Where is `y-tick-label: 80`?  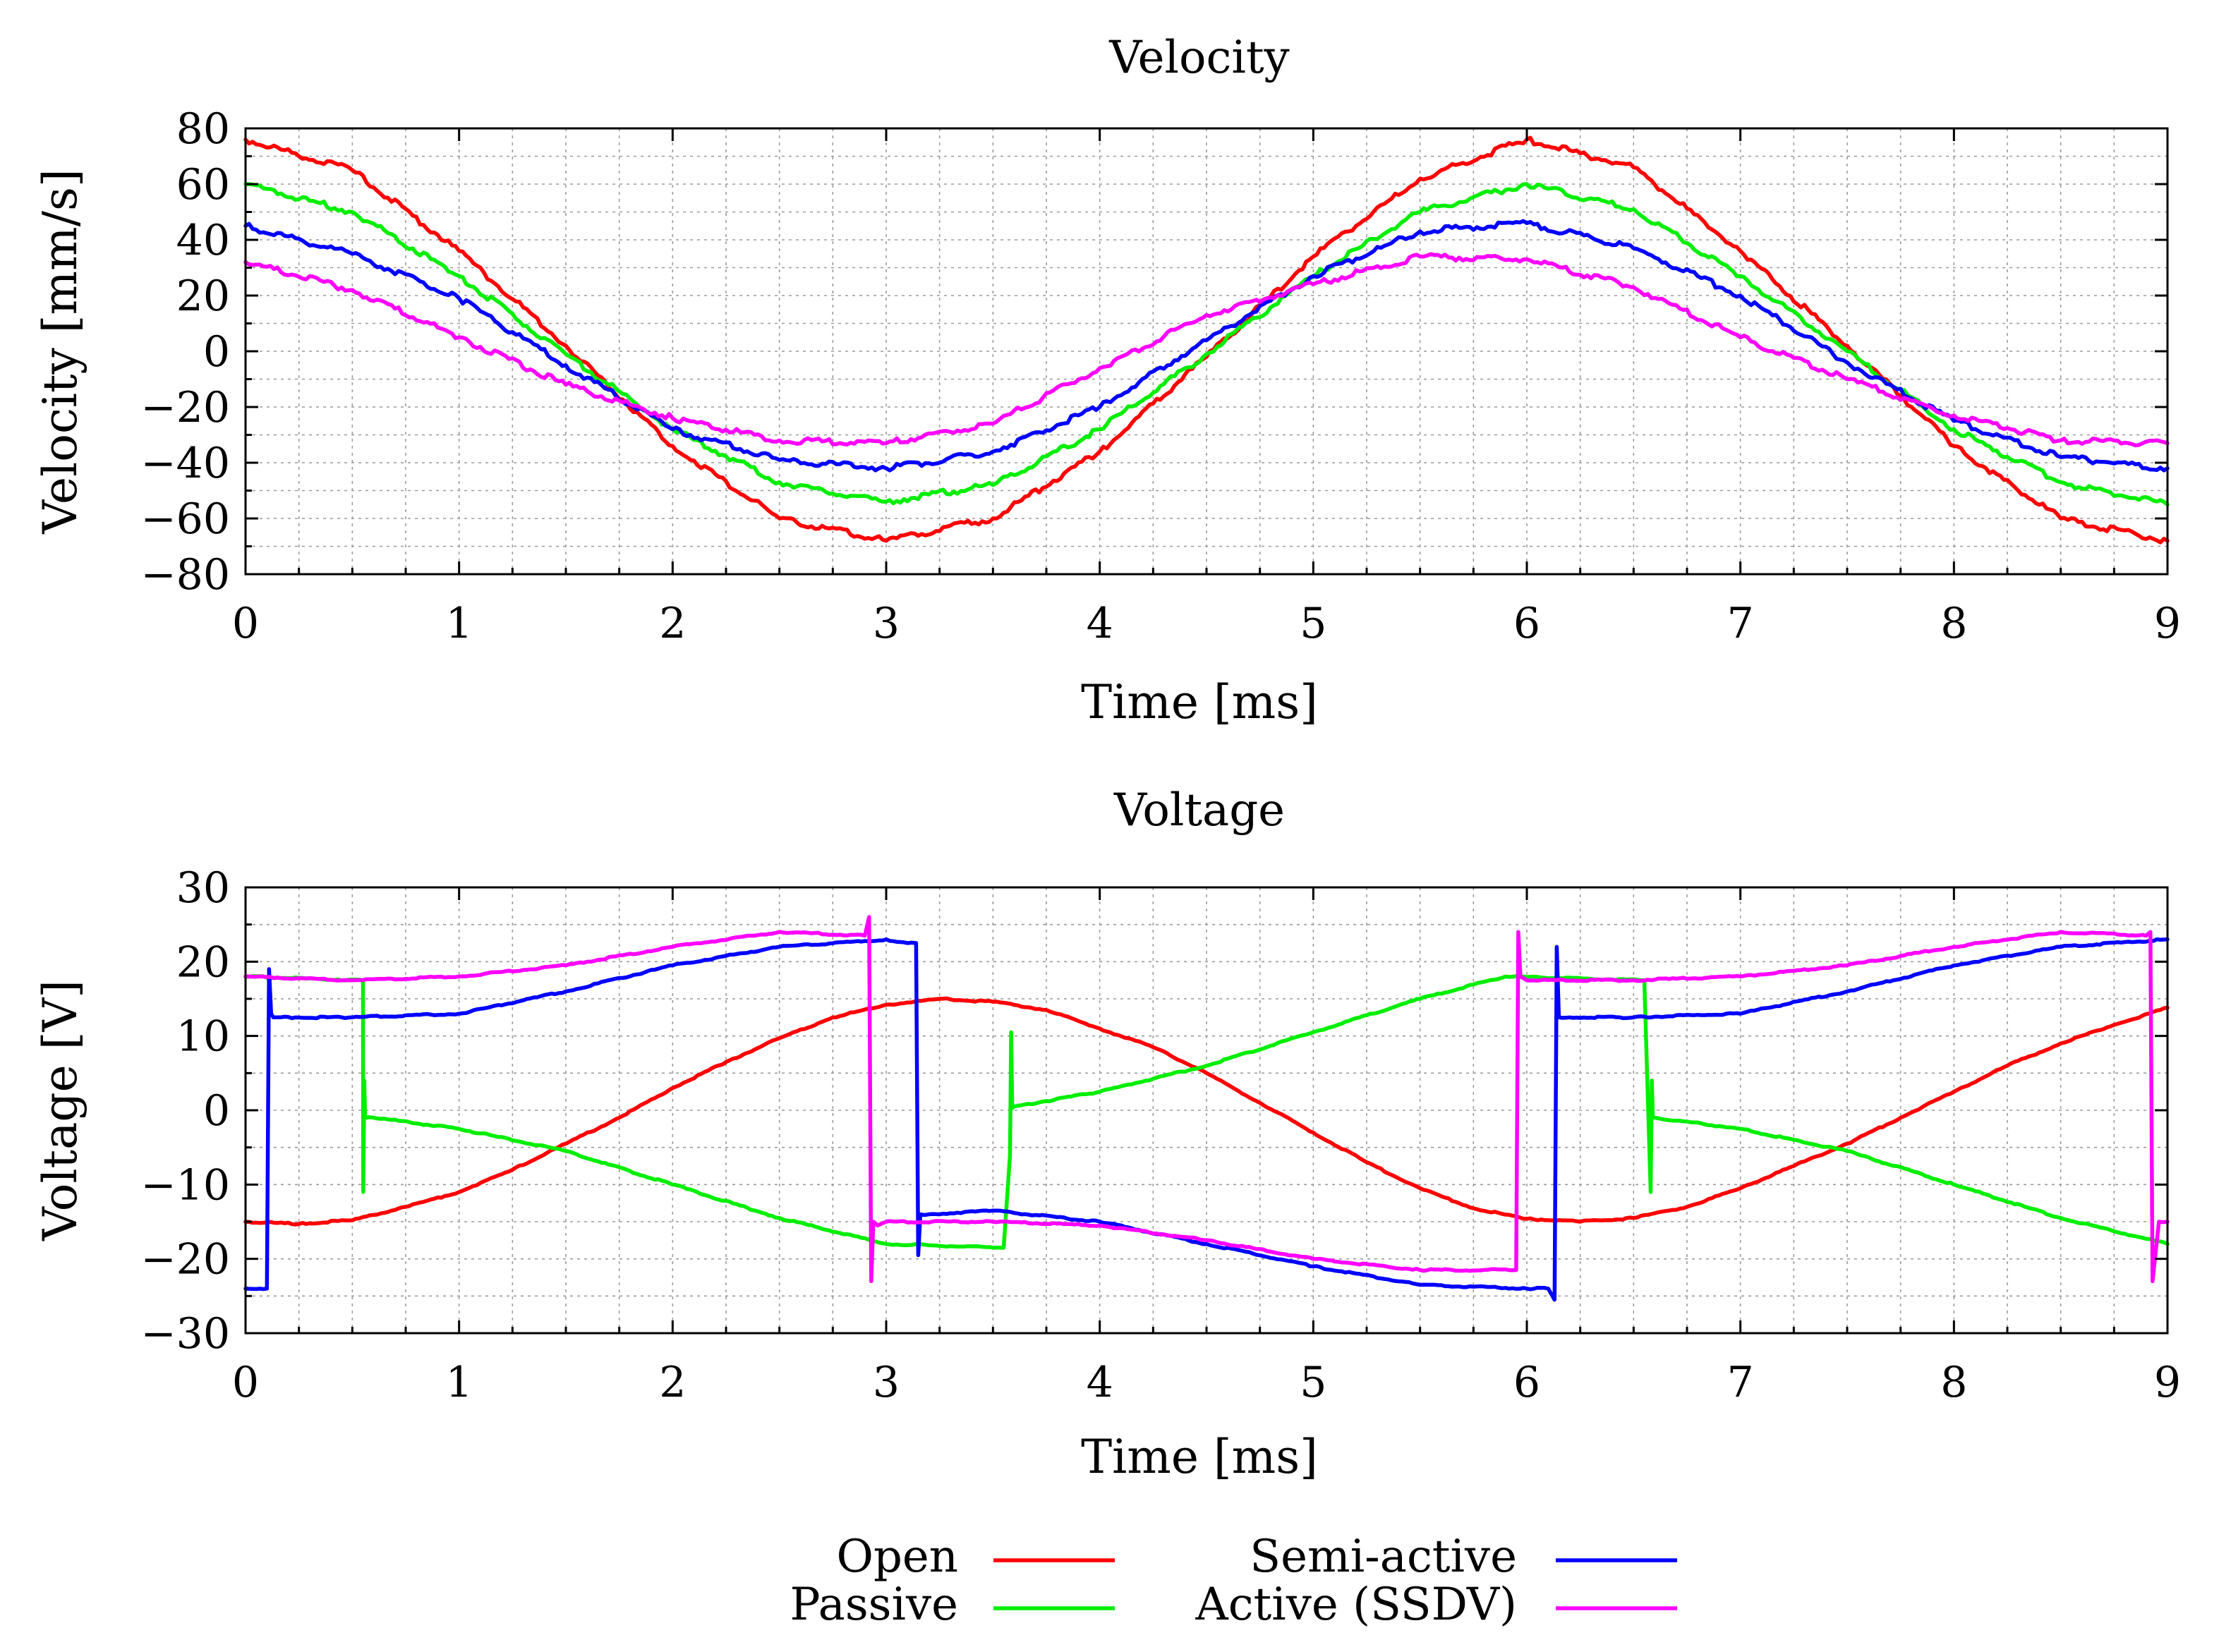
y-tick-label: 80 is located at coordinates (203, 129).